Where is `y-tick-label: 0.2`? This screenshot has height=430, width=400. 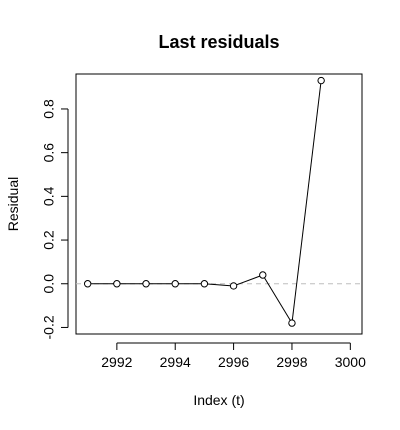
y-tick-label: 0.2 is located at coordinates (49, 240).